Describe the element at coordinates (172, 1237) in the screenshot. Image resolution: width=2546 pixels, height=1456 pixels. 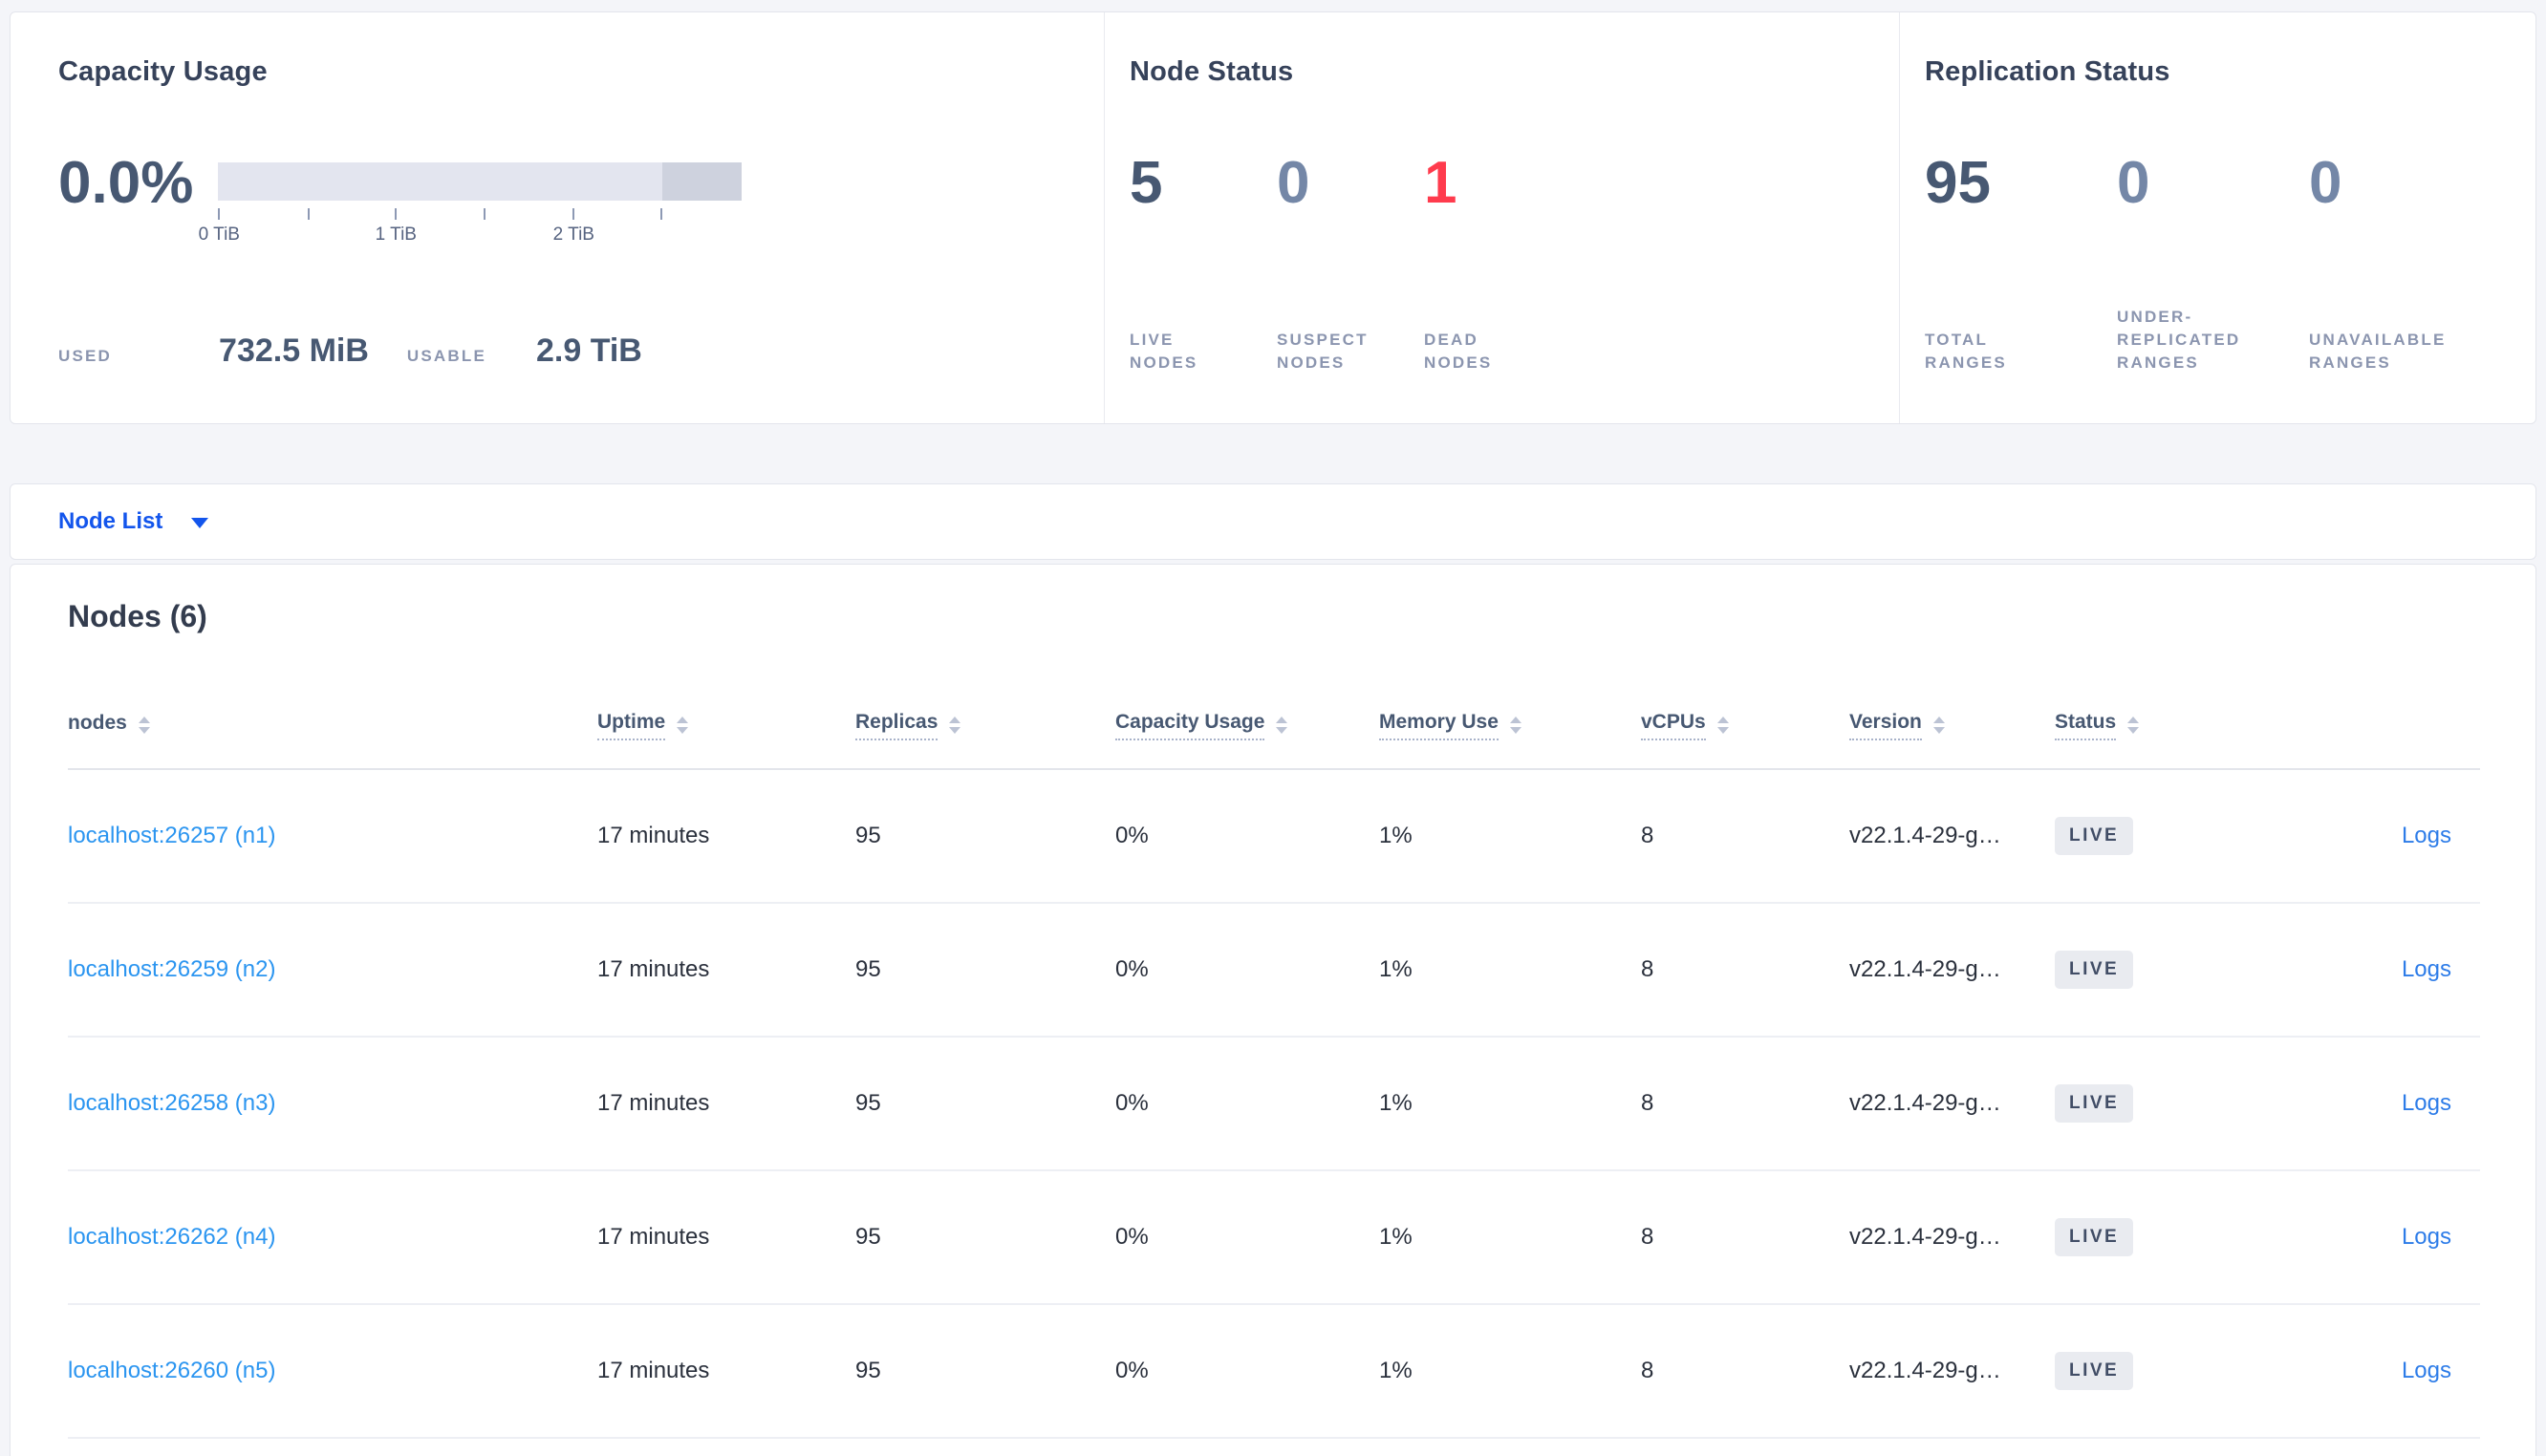
I see `node-link: localhost:26262 (n4)` at that location.